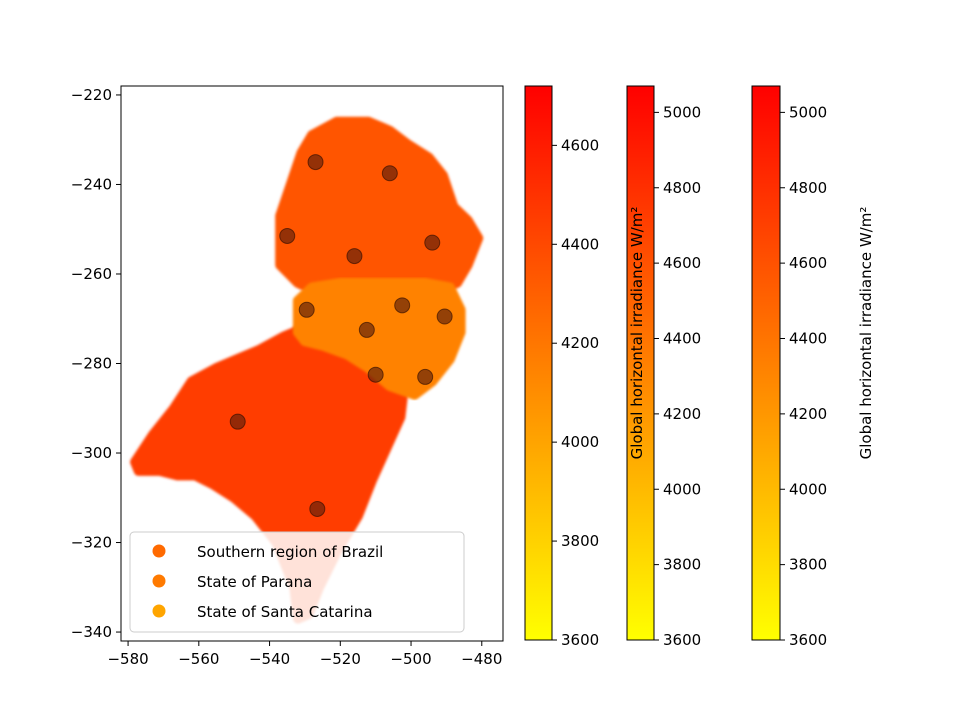 The height and width of the screenshot is (720, 960). What do you see at coordinates (637, 333) in the screenshot?
I see `colorbar-2-label: Global horizontal irradiance W/m²` at bounding box center [637, 333].